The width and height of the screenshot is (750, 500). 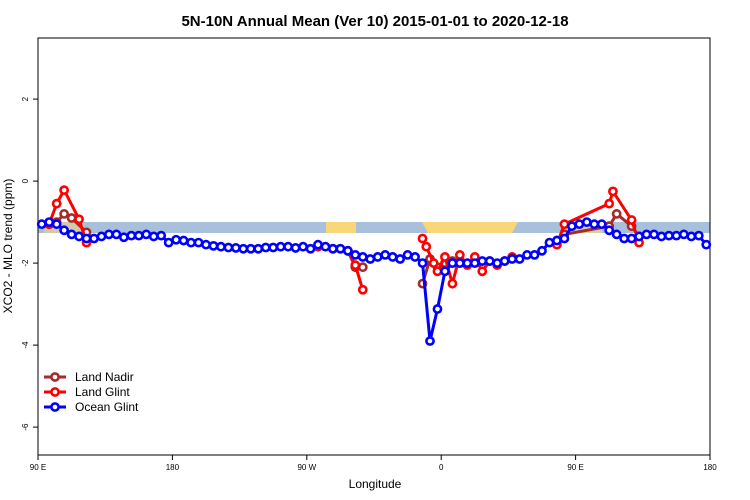 What do you see at coordinates (102, 392) in the screenshot?
I see `legend-label: Land Glint` at bounding box center [102, 392].